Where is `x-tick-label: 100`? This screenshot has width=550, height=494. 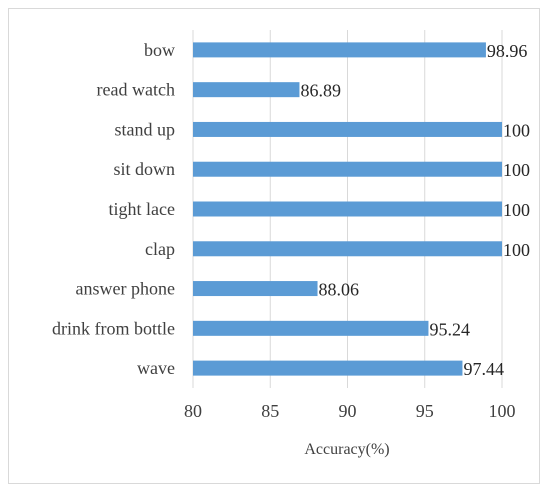
x-tick-label: 100 is located at coordinates (502, 411).